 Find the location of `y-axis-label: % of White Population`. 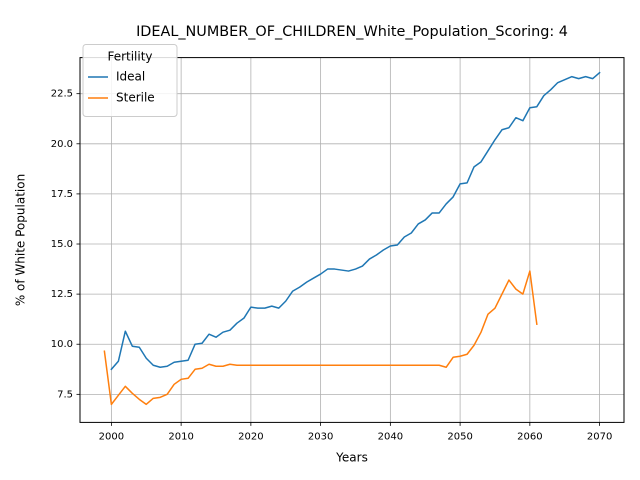

y-axis-label: % of White Population is located at coordinates (21, 240).